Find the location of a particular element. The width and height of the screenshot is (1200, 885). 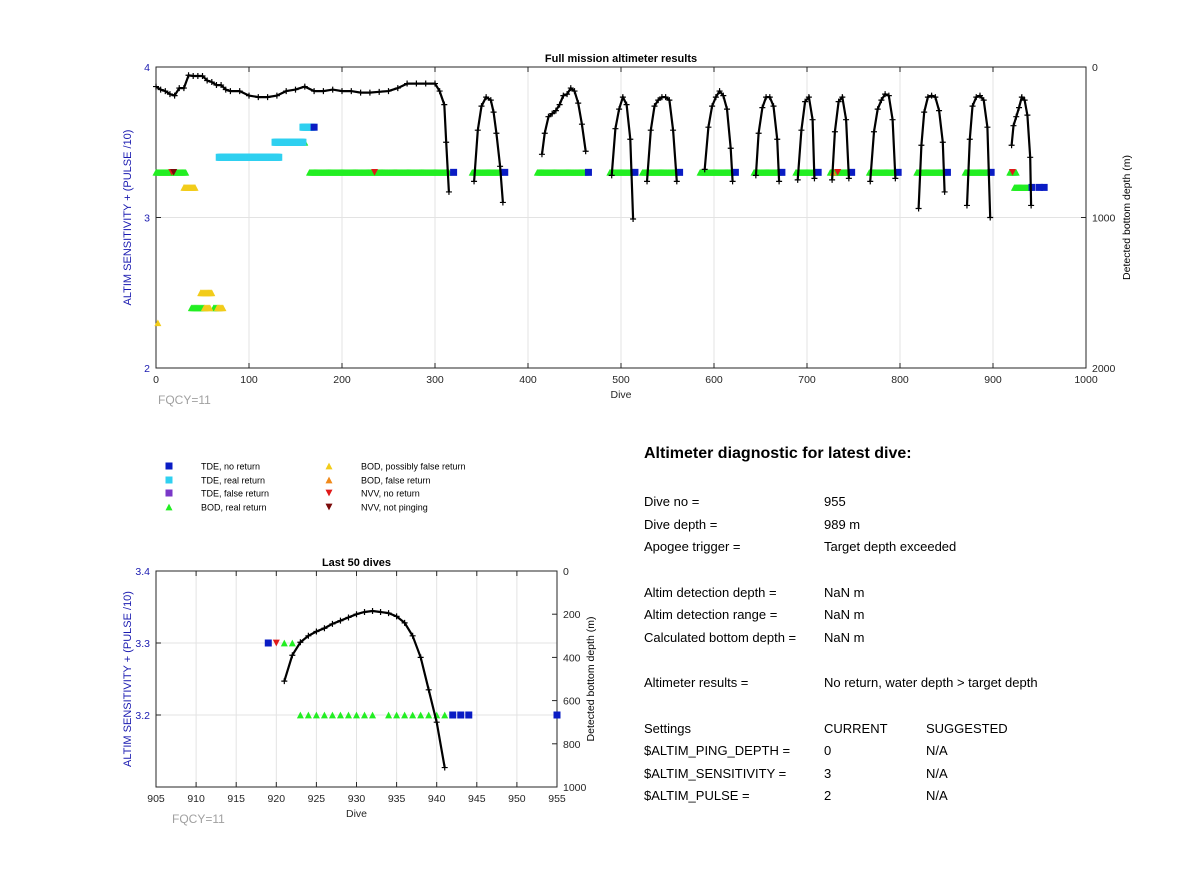

nvv_not_pinging-marker is located at coordinates (174, 172).